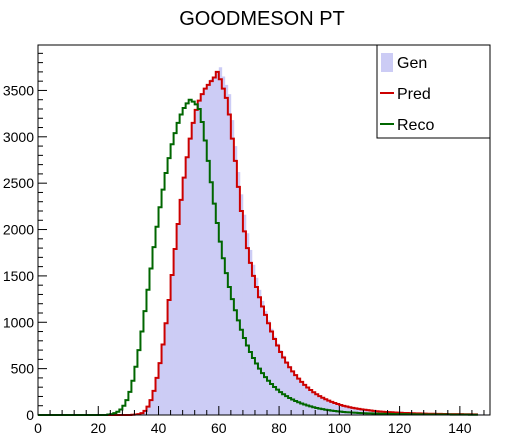  What do you see at coordinates (412, 63) in the screenshot?
I see `legend-label-gen: Gen` at bounding box center [412, 63].